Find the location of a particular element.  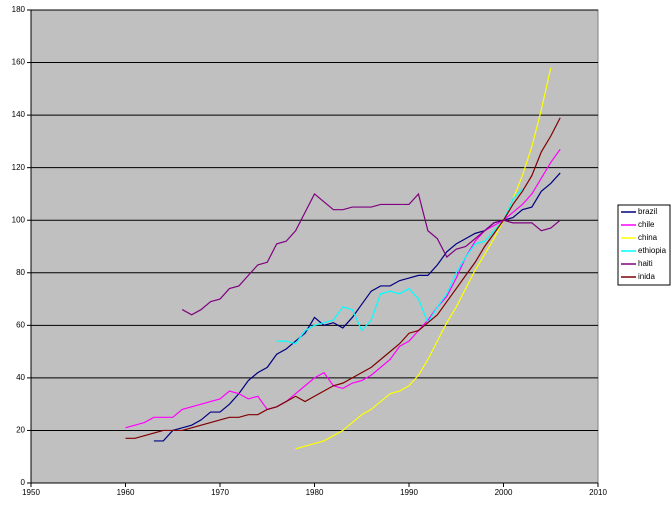

legend-box is located at coordinates (644, 245).